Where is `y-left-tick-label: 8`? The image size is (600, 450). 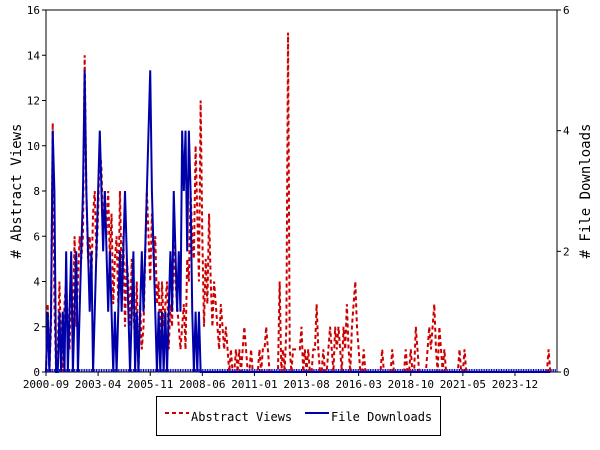 y-left-tick-label: 8 is located at coordinates (36, 191).